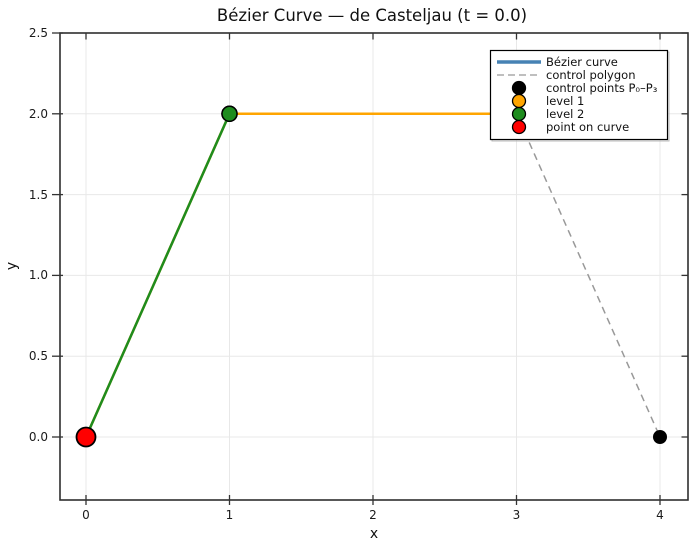 Image resolution: width=700 pixels, height=550 pixels. What do you see at coordinates (38, 195) in the screenshot?
I see `y-tick-label-3: 1.5` at bounding box center [38, 195].